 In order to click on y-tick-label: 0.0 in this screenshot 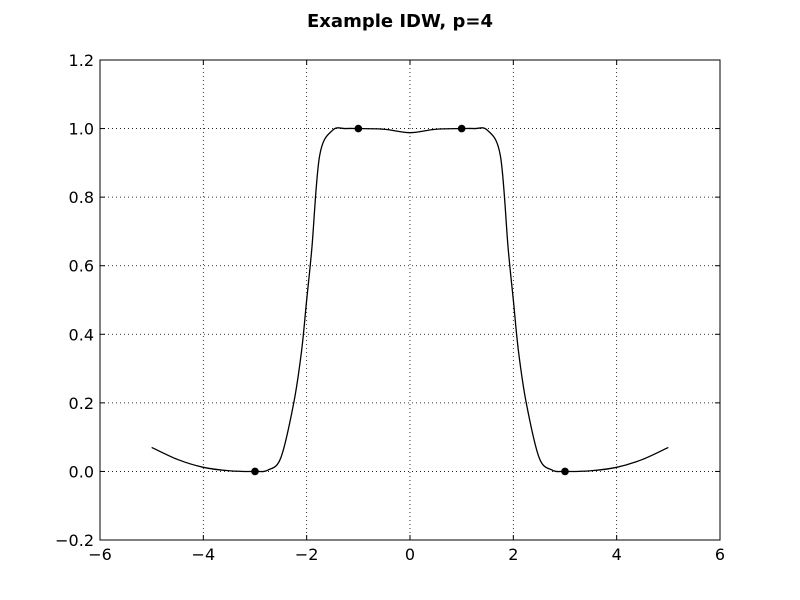, I will do `click(81, 471)`.